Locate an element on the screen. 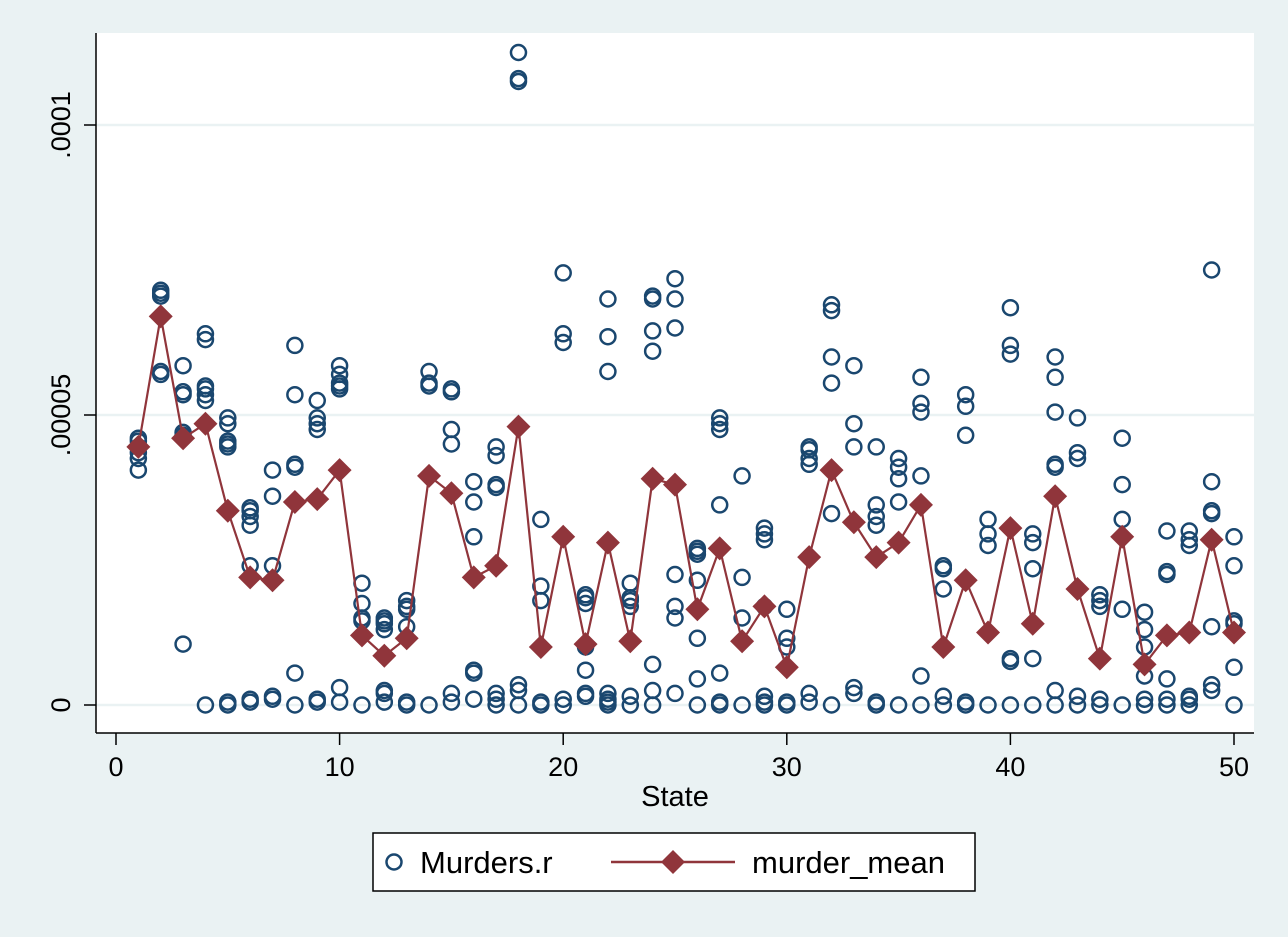  y-axis-ticks: 0 .00005 .0001 is located at coordinates (71, 402).